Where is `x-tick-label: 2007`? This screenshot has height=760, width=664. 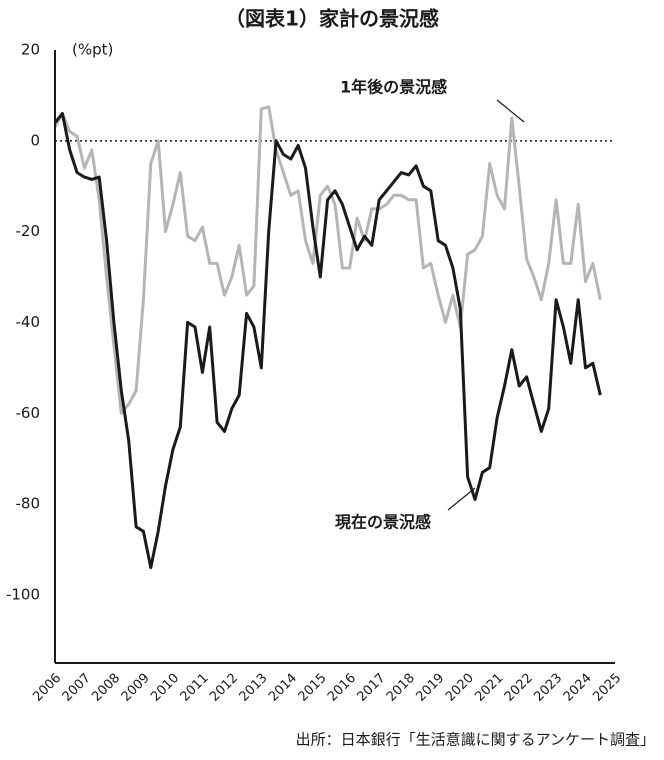
x-tick-label: 2007 is located at coordinates (77, 688).